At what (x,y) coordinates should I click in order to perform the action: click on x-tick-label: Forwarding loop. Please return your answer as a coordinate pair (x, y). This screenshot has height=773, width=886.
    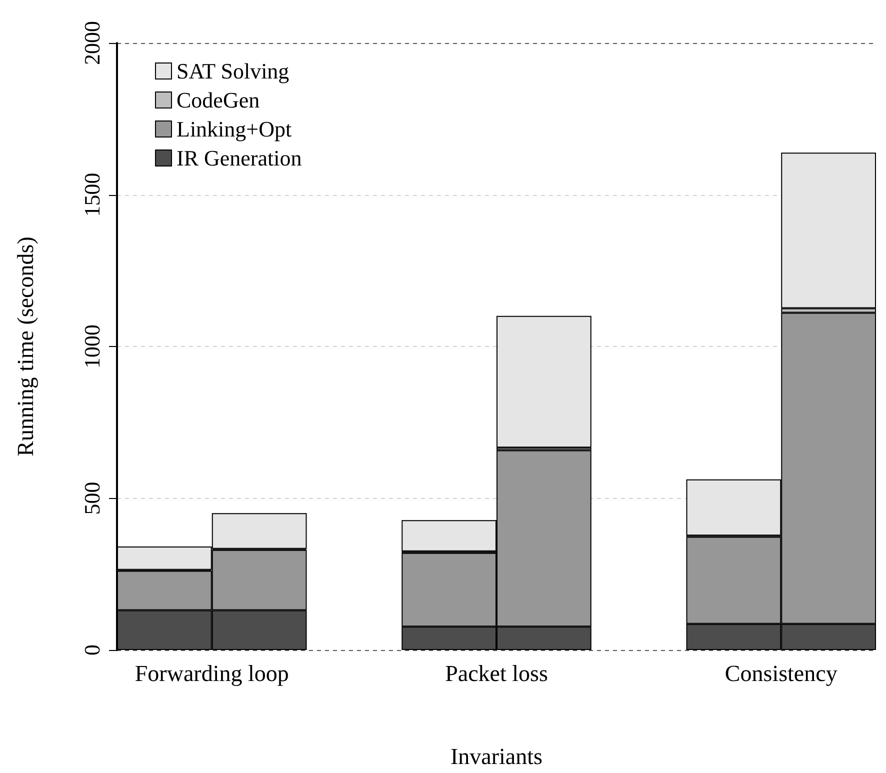
    Looking at the image, I should click on (211, 673).